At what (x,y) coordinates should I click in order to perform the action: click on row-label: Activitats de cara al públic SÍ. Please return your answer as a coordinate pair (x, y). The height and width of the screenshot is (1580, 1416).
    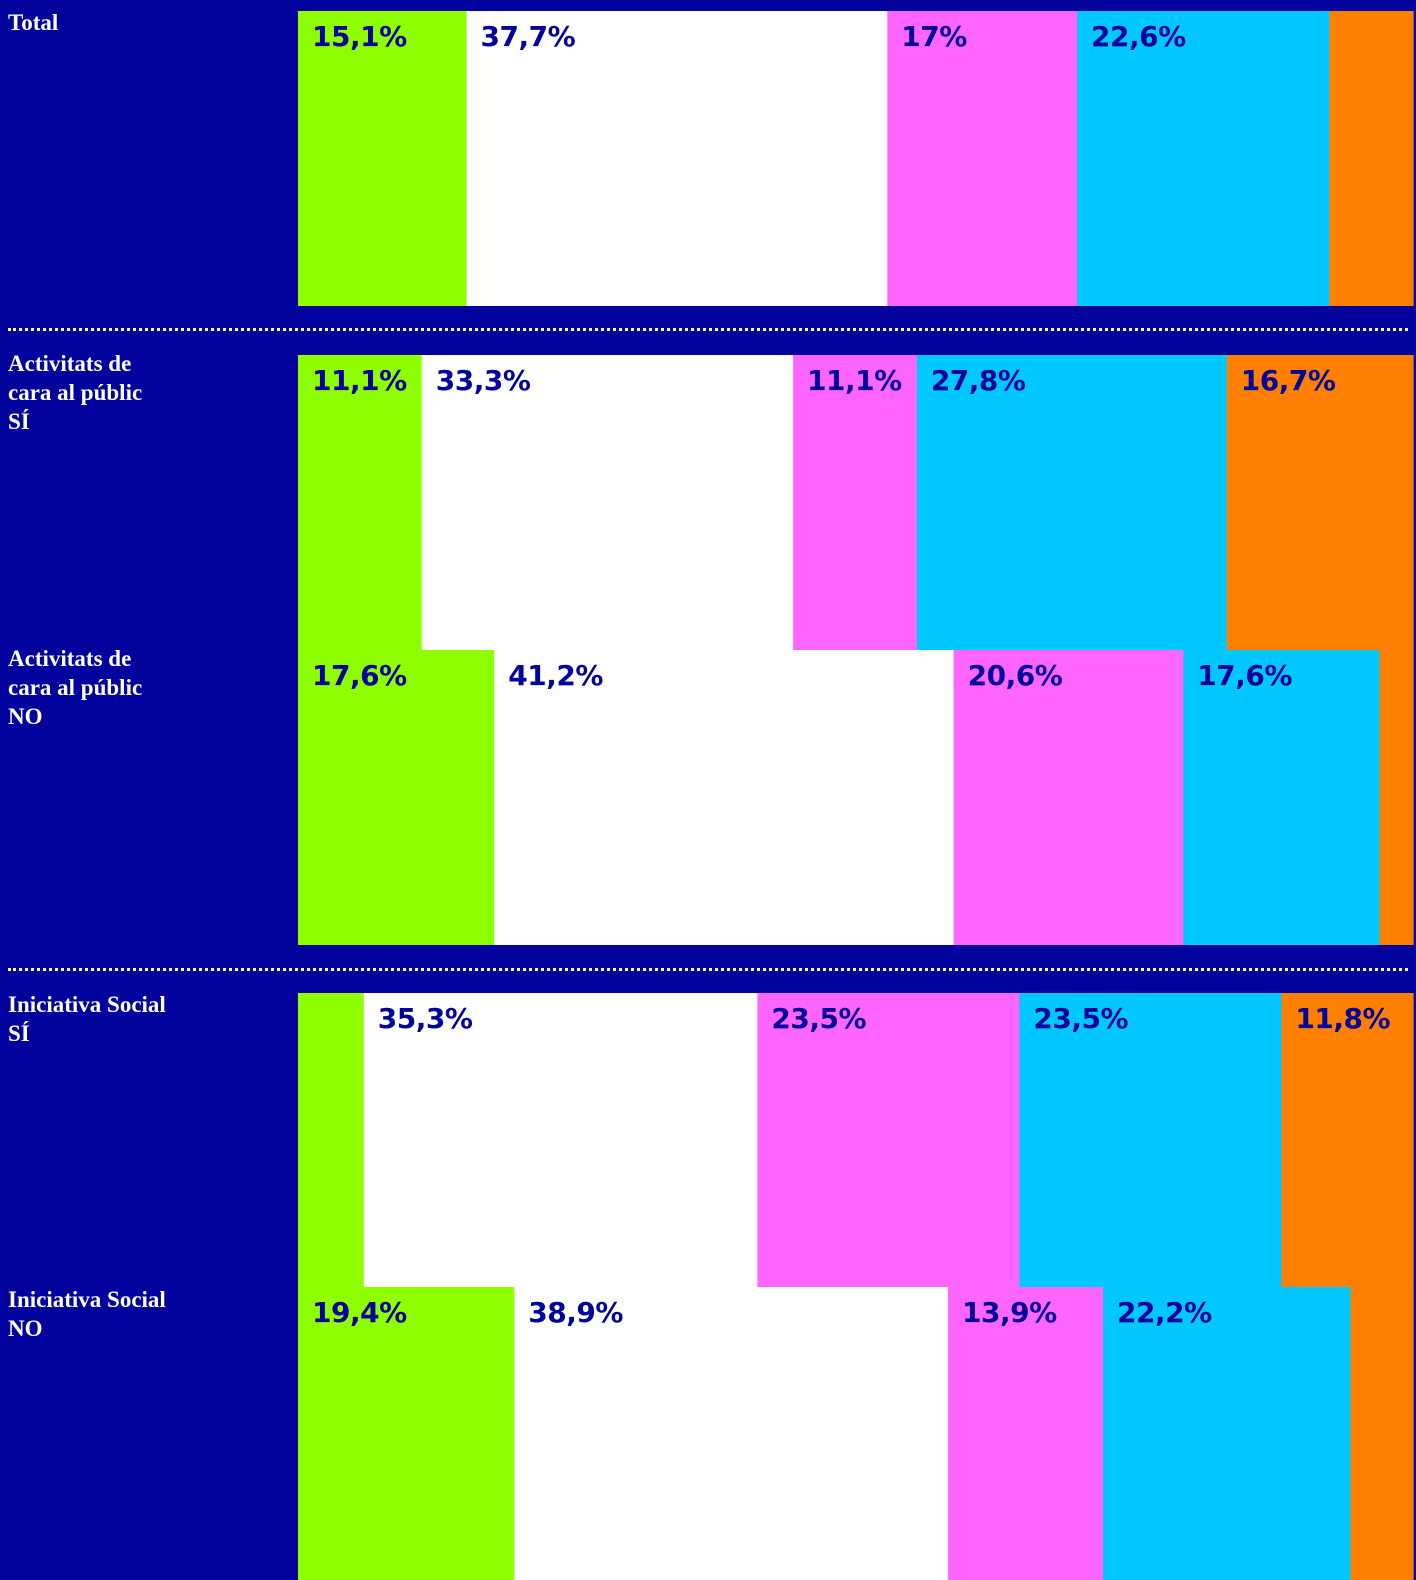
    Looking at the image, I should click on (75, 392).